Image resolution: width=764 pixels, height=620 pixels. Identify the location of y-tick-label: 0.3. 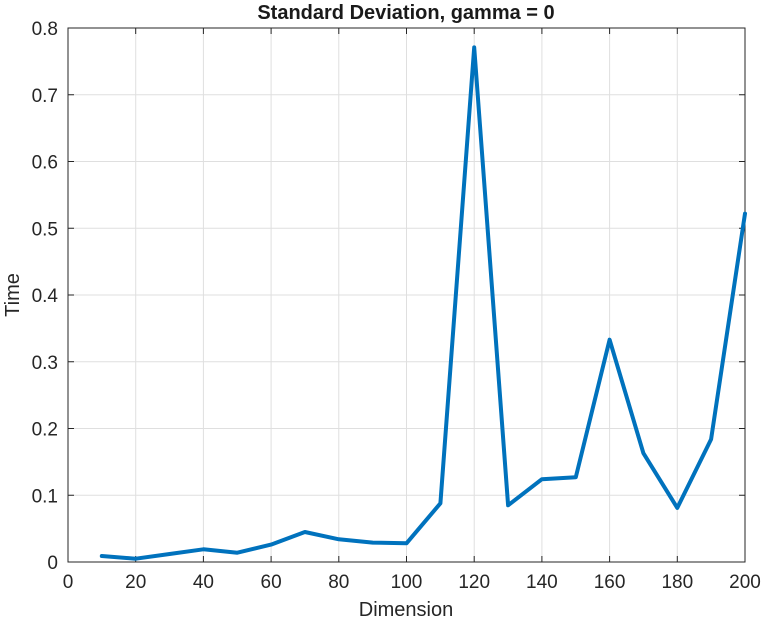
(45, 363).